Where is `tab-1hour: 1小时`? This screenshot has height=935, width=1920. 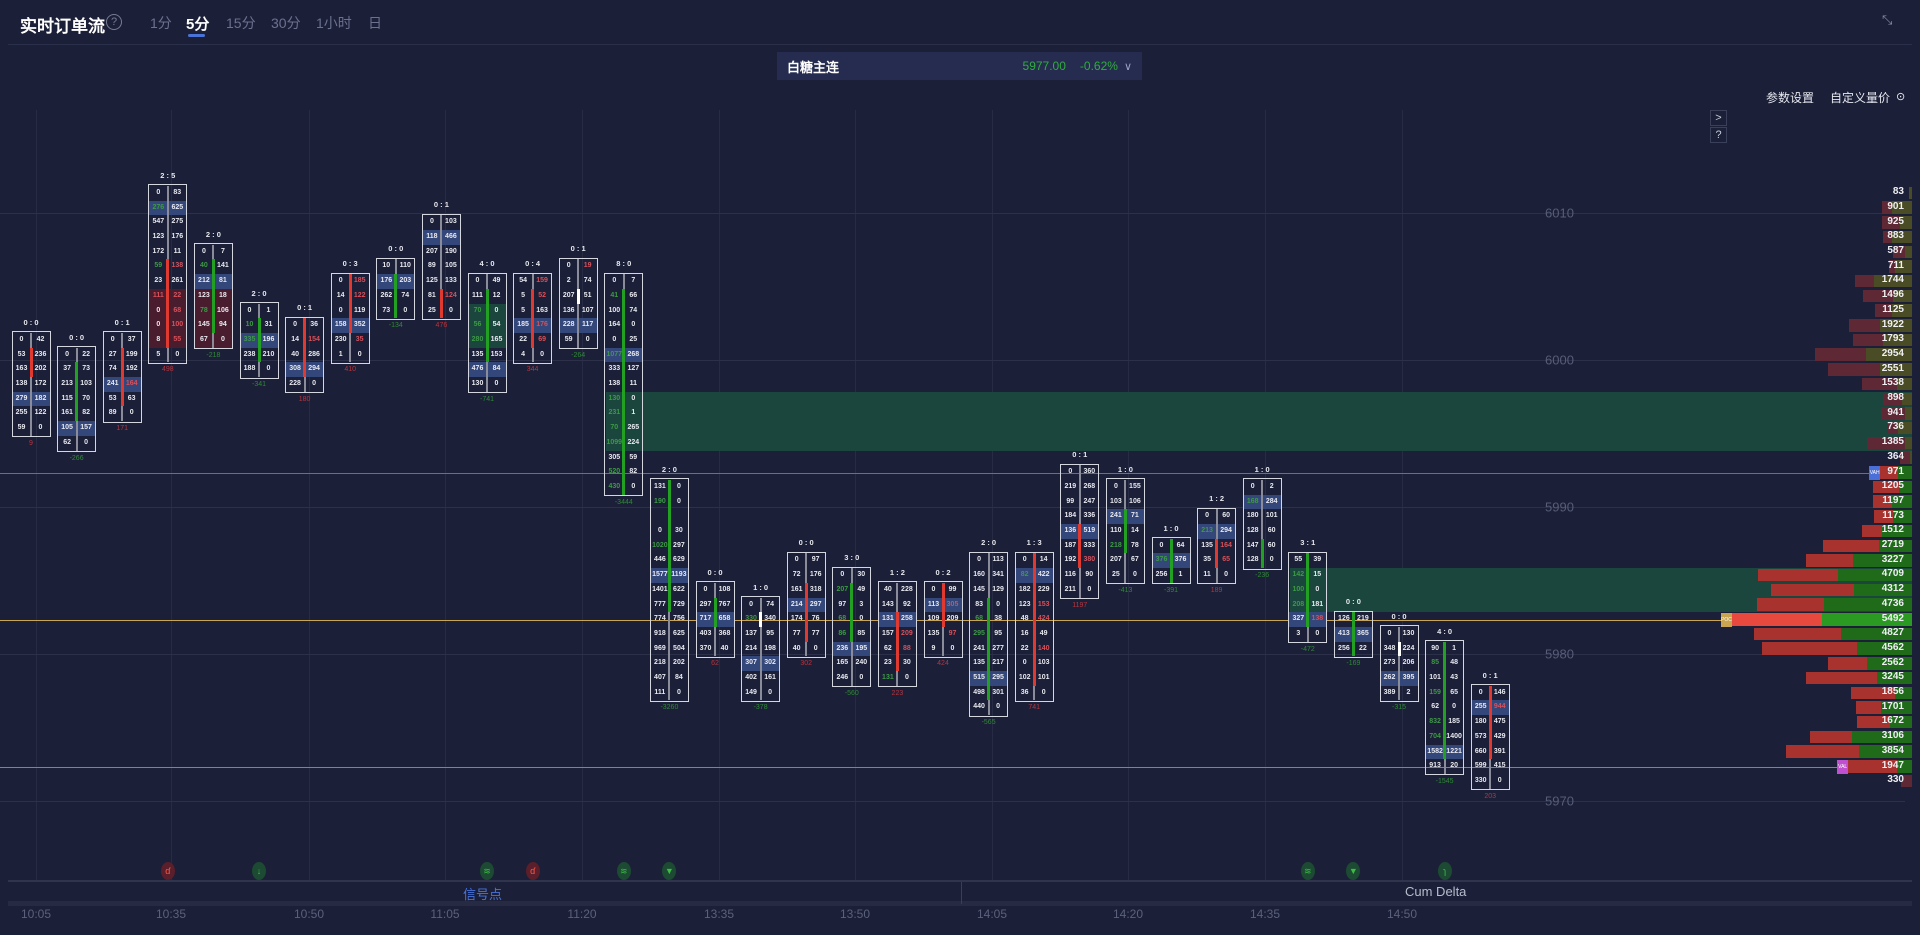
tab-1hour: 1小时 is located at coordinates (334, 23).